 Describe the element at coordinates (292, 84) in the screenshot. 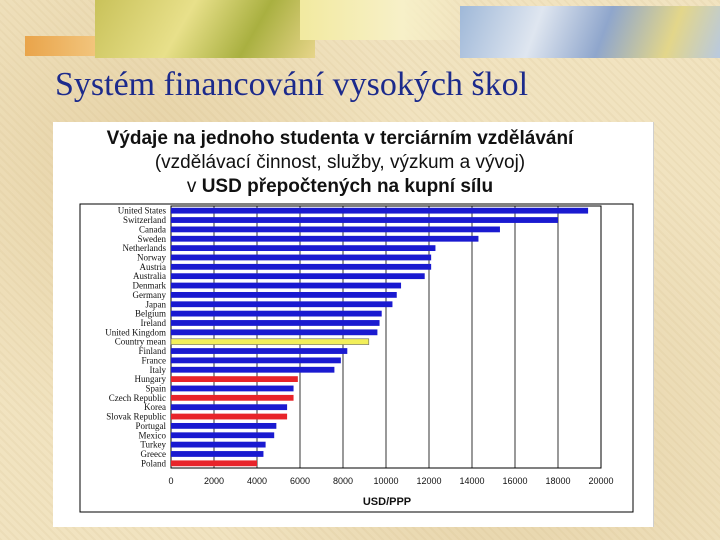

I see `slide-title: Systém financování vysokých škol` at that location.